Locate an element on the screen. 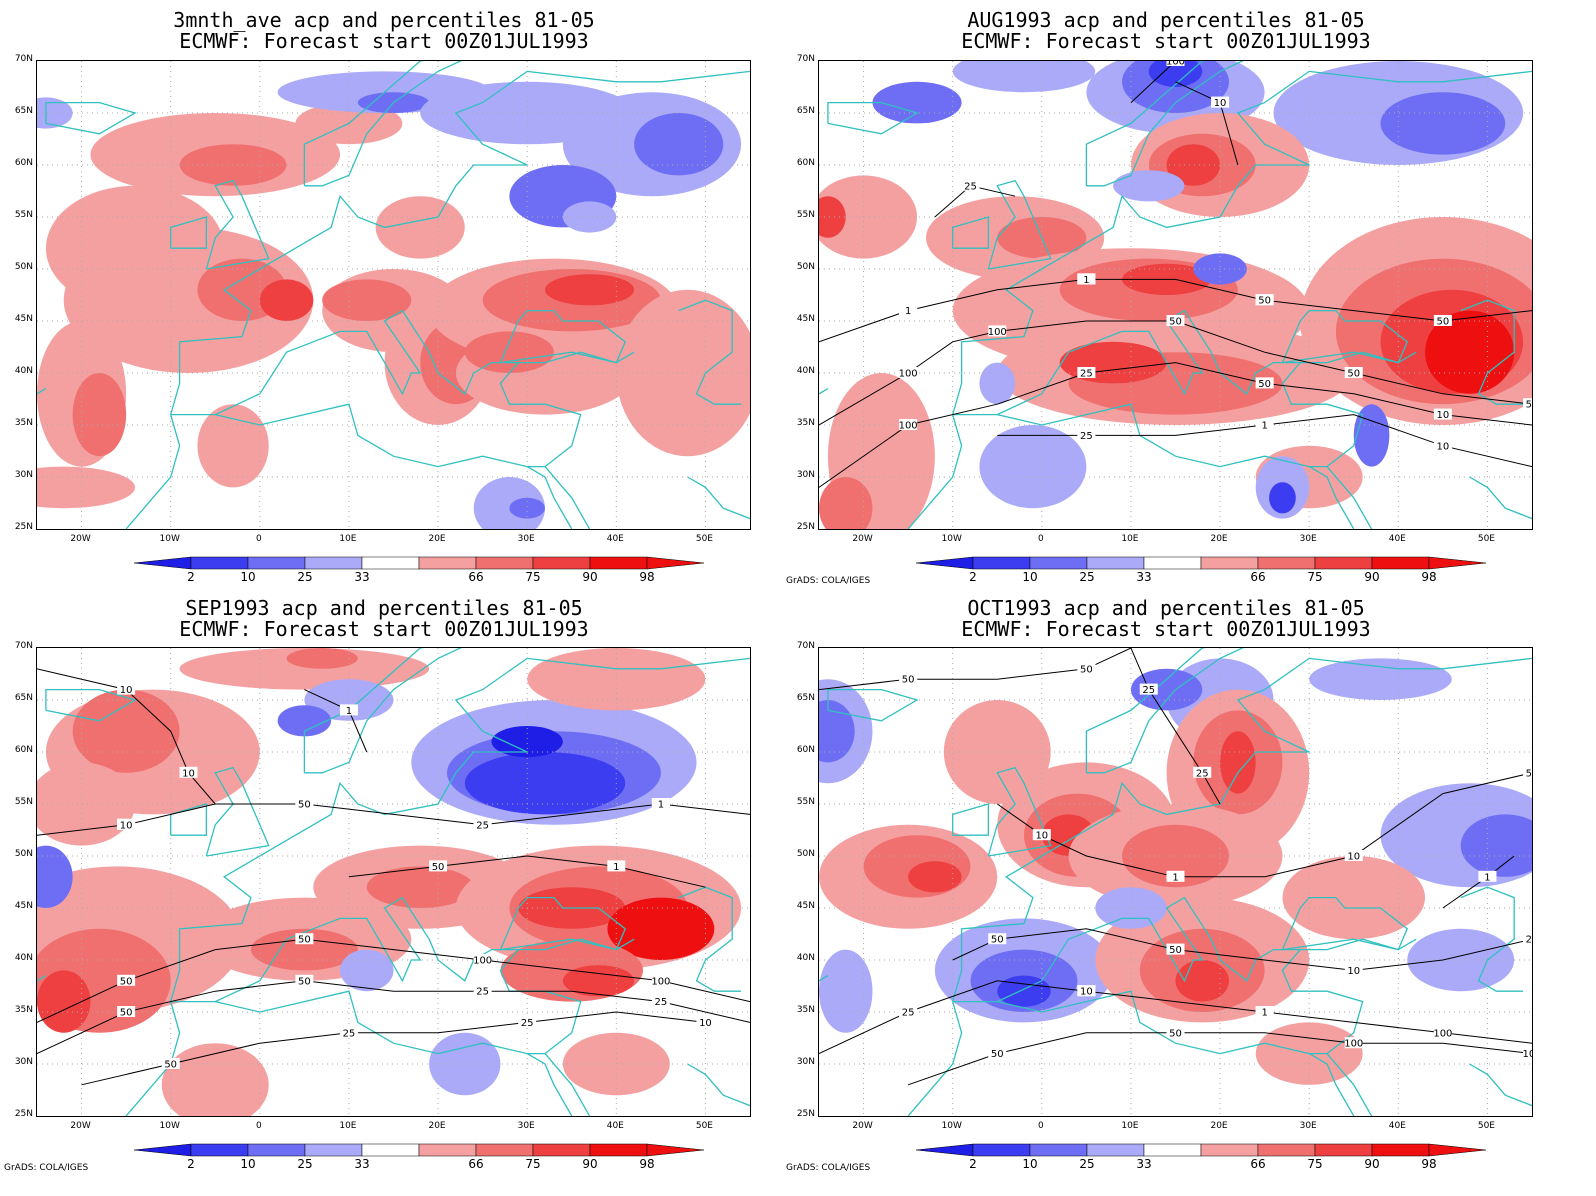 Image resolution: width=1596 pixels, height=1196 pixels. colorbar-arrow-low is located at coordinates (163, 1150).